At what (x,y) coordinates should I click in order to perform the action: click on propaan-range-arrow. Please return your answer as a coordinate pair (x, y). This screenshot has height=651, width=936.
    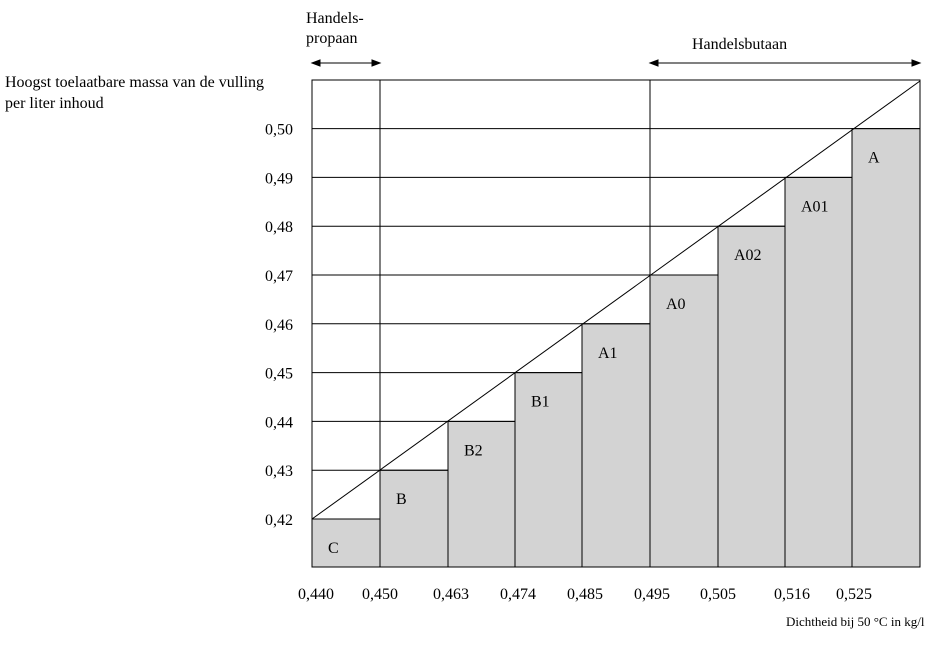
    Looking at the image, I should click on (346, 63).